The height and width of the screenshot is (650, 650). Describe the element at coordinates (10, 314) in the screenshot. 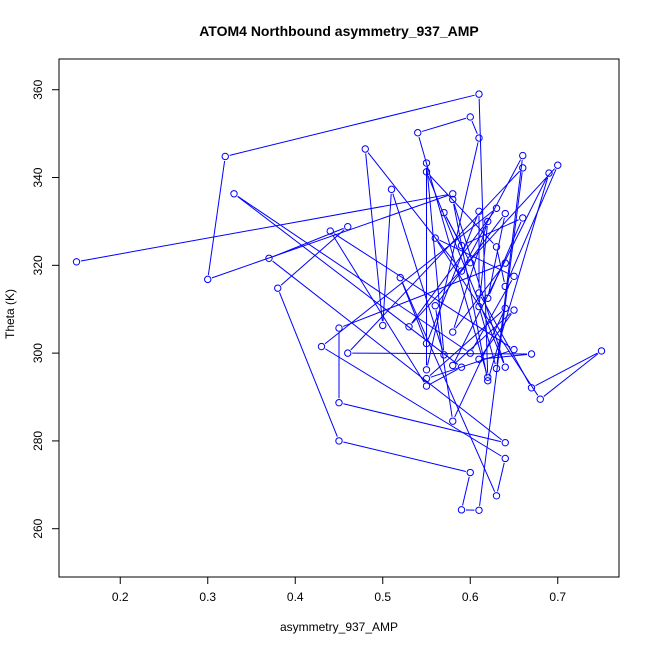

I see `y-axis-label: Theta (K)` at that location.